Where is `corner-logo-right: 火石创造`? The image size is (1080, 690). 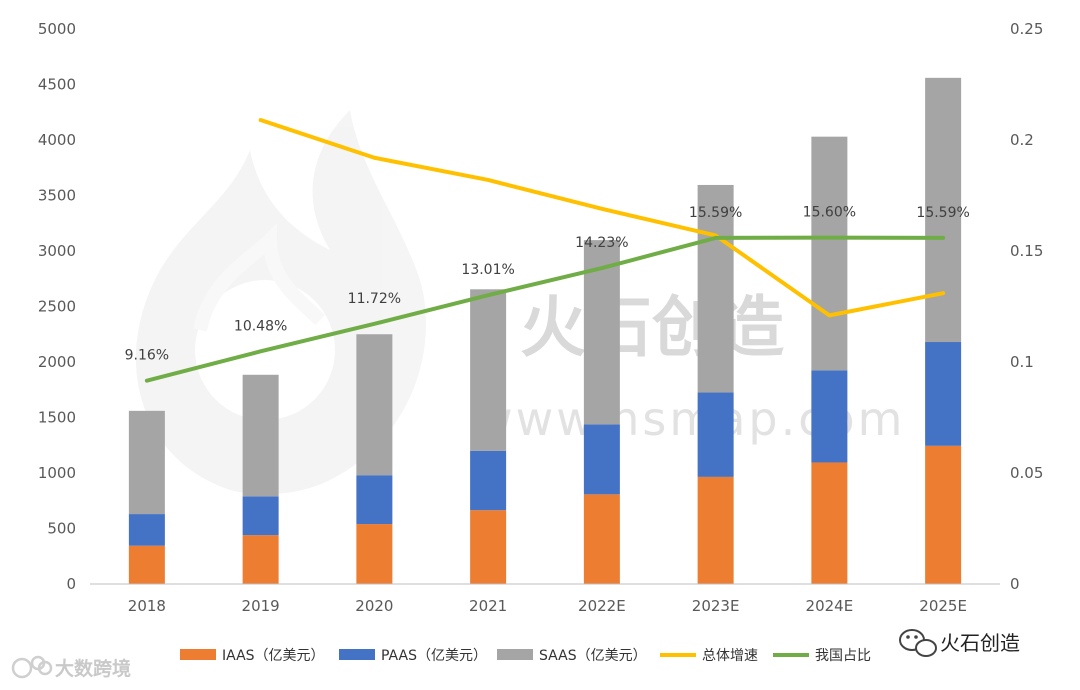 corner-logo-right: 火石创造 is located at coordinates (959, 643).